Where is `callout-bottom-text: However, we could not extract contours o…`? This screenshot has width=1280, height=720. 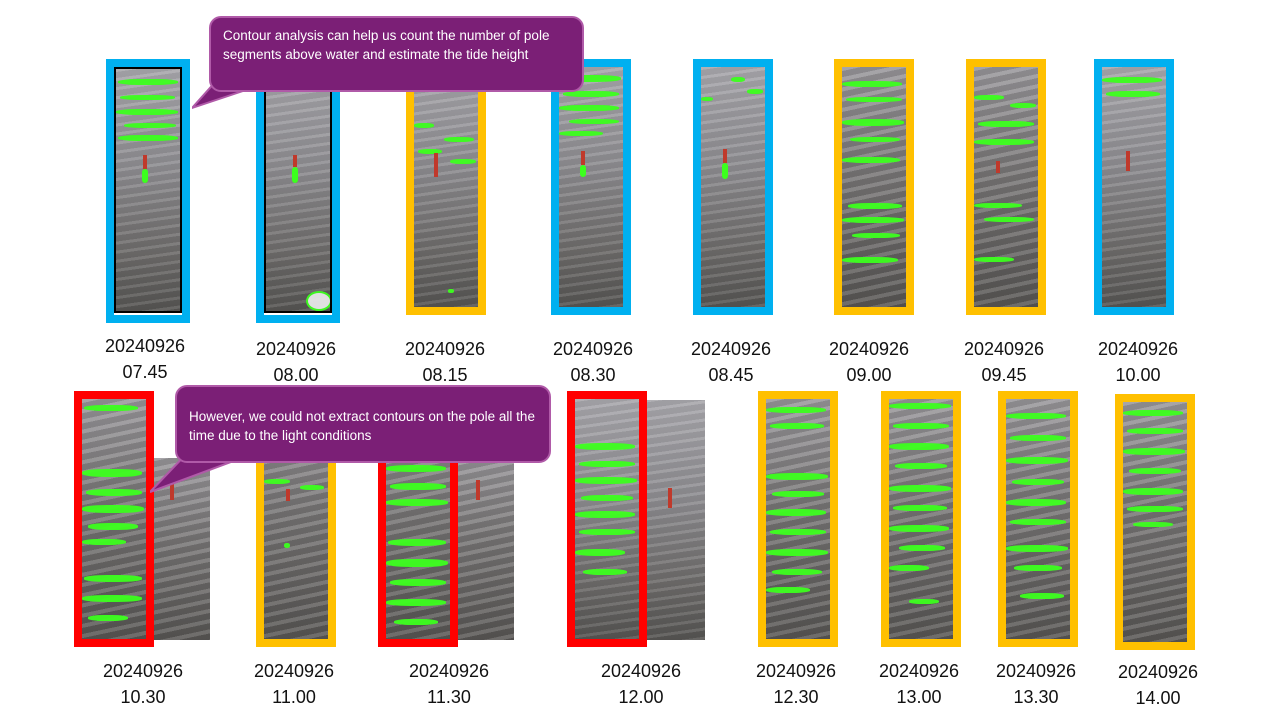 callout-bottom-text: However, we could not extract contours o… is located at coordinates (362, 426).